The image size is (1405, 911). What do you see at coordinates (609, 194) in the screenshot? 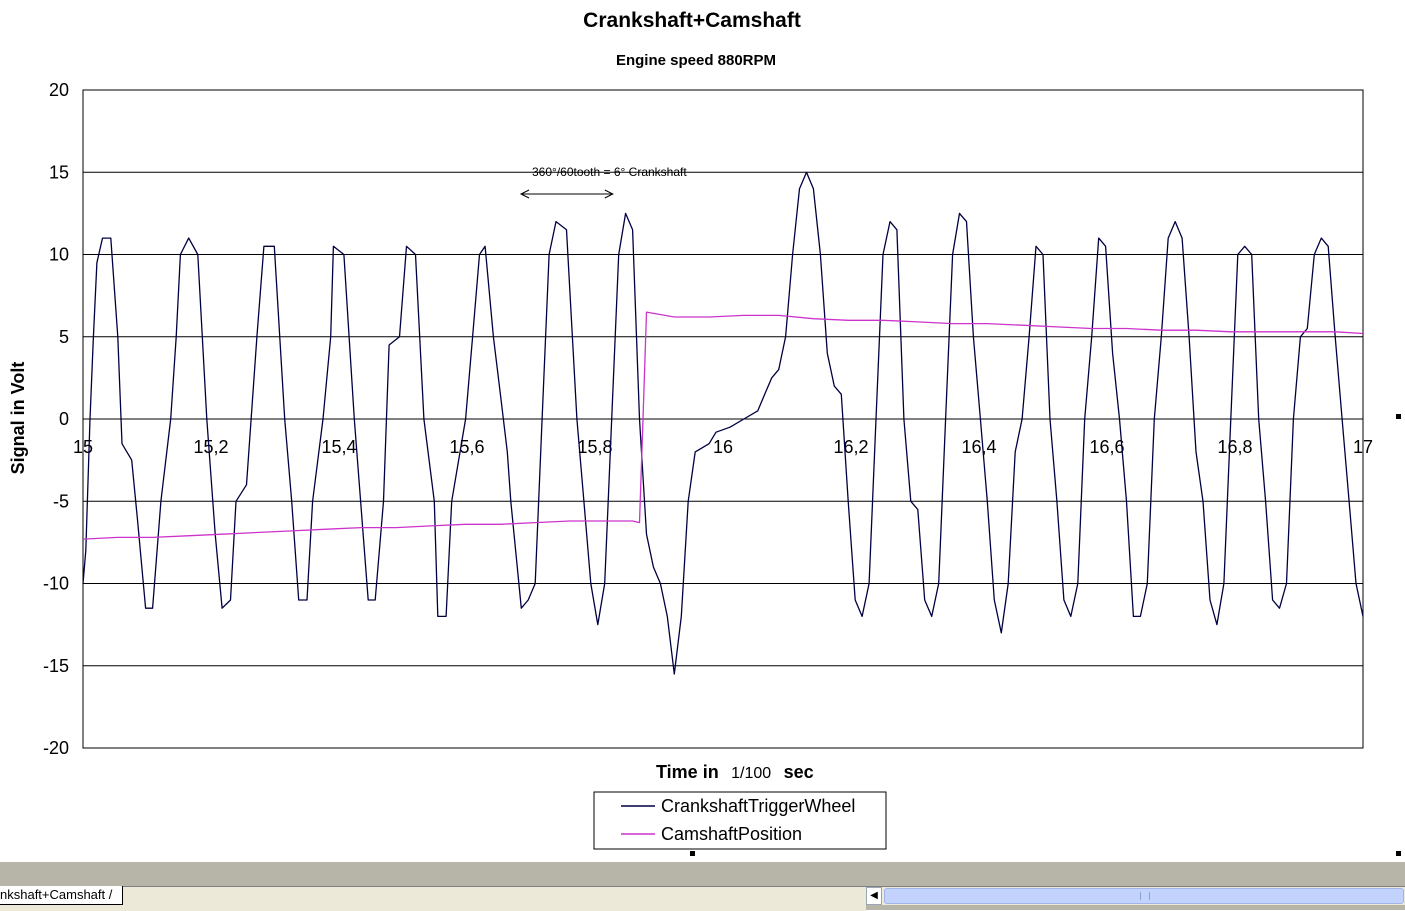
I see `annotation-arrowhead-right` at bounding box center [609, 194].